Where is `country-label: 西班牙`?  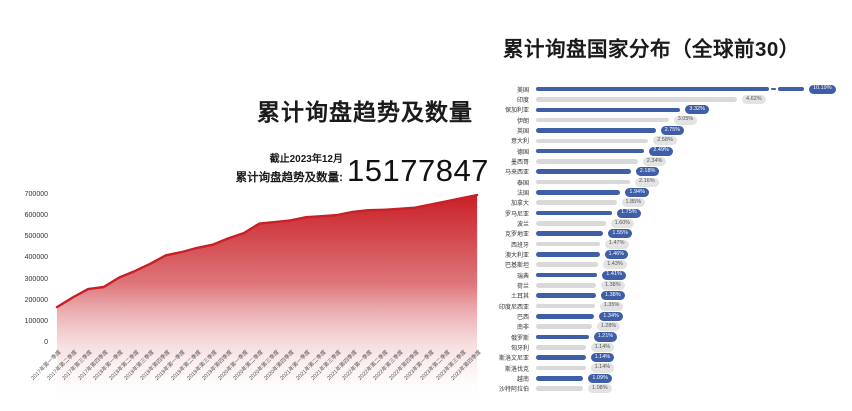 country-label: 西班牙 is located at coordinates (519, 245).